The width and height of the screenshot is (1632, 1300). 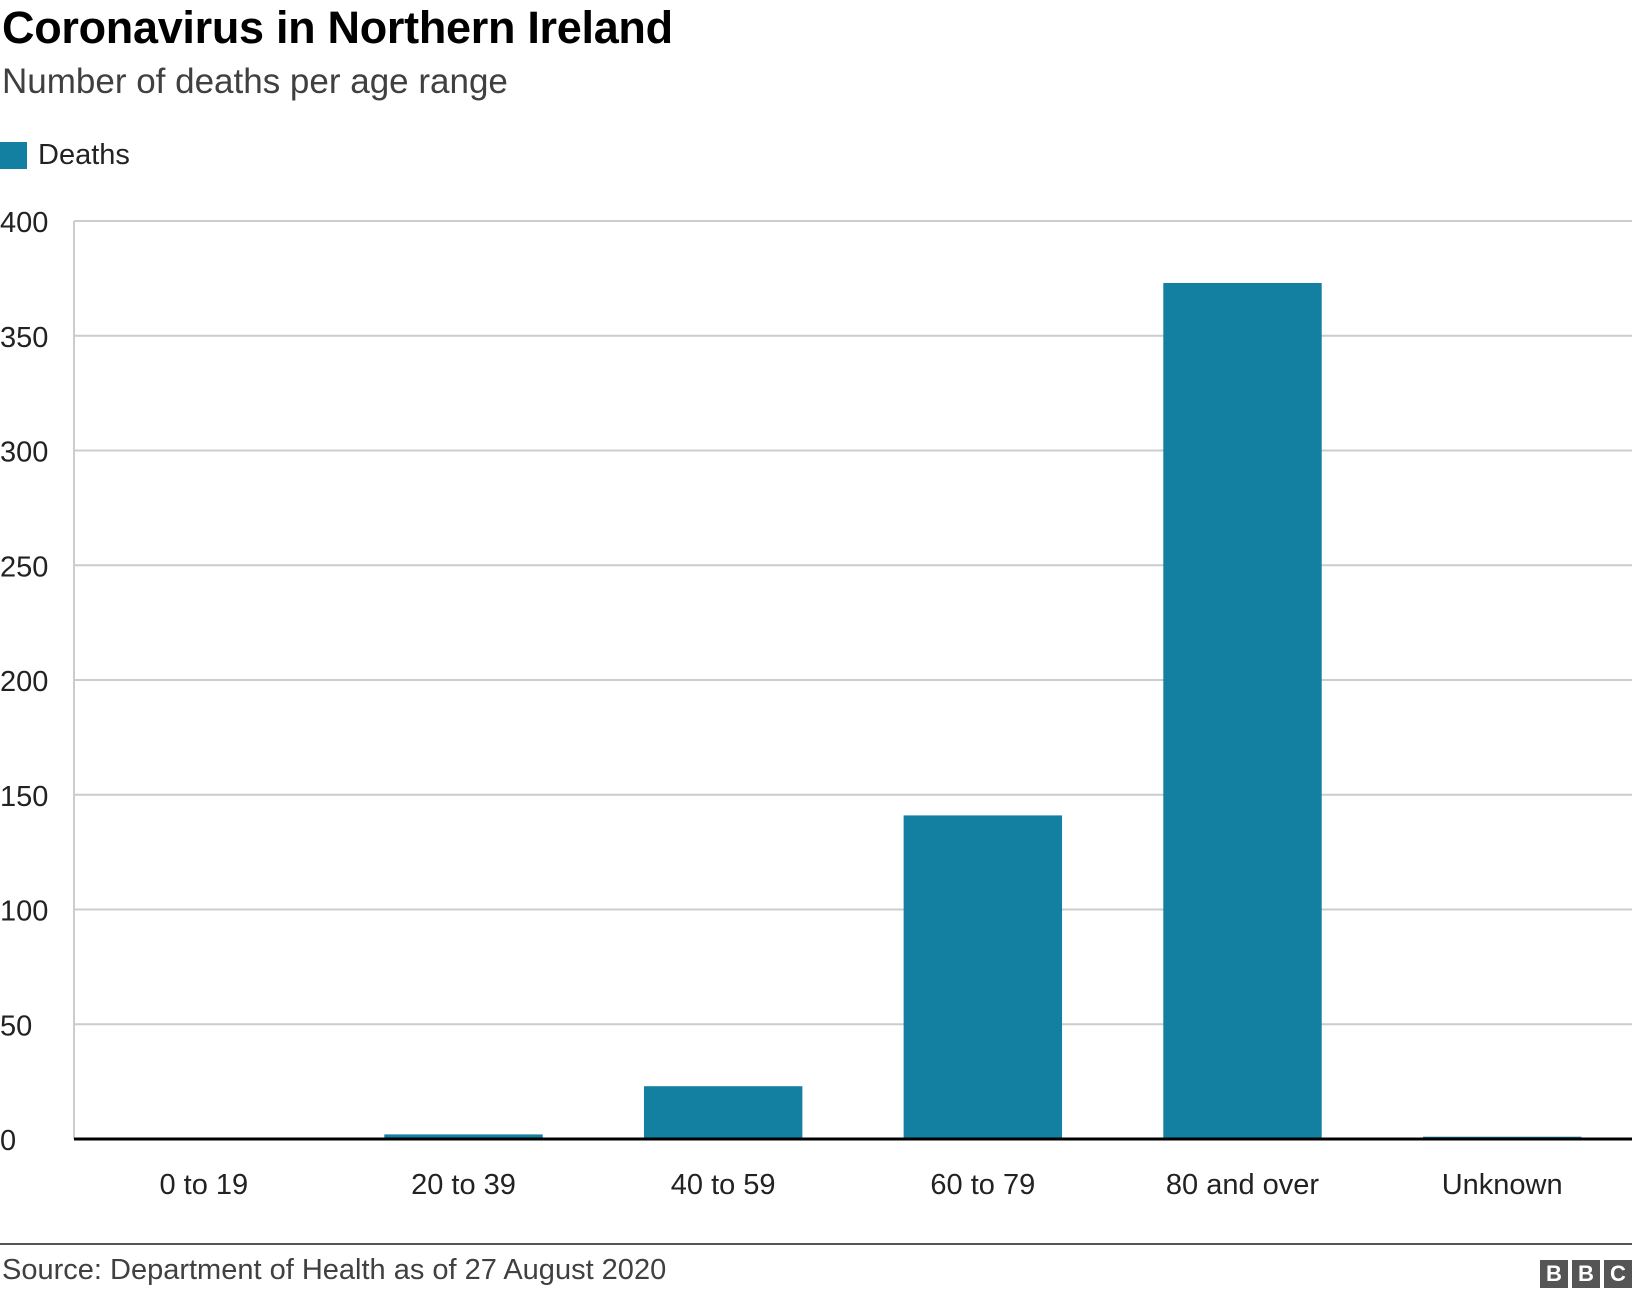 I want to click on bbc-logo-letter-1: B, so click(x=1554, y=1274).